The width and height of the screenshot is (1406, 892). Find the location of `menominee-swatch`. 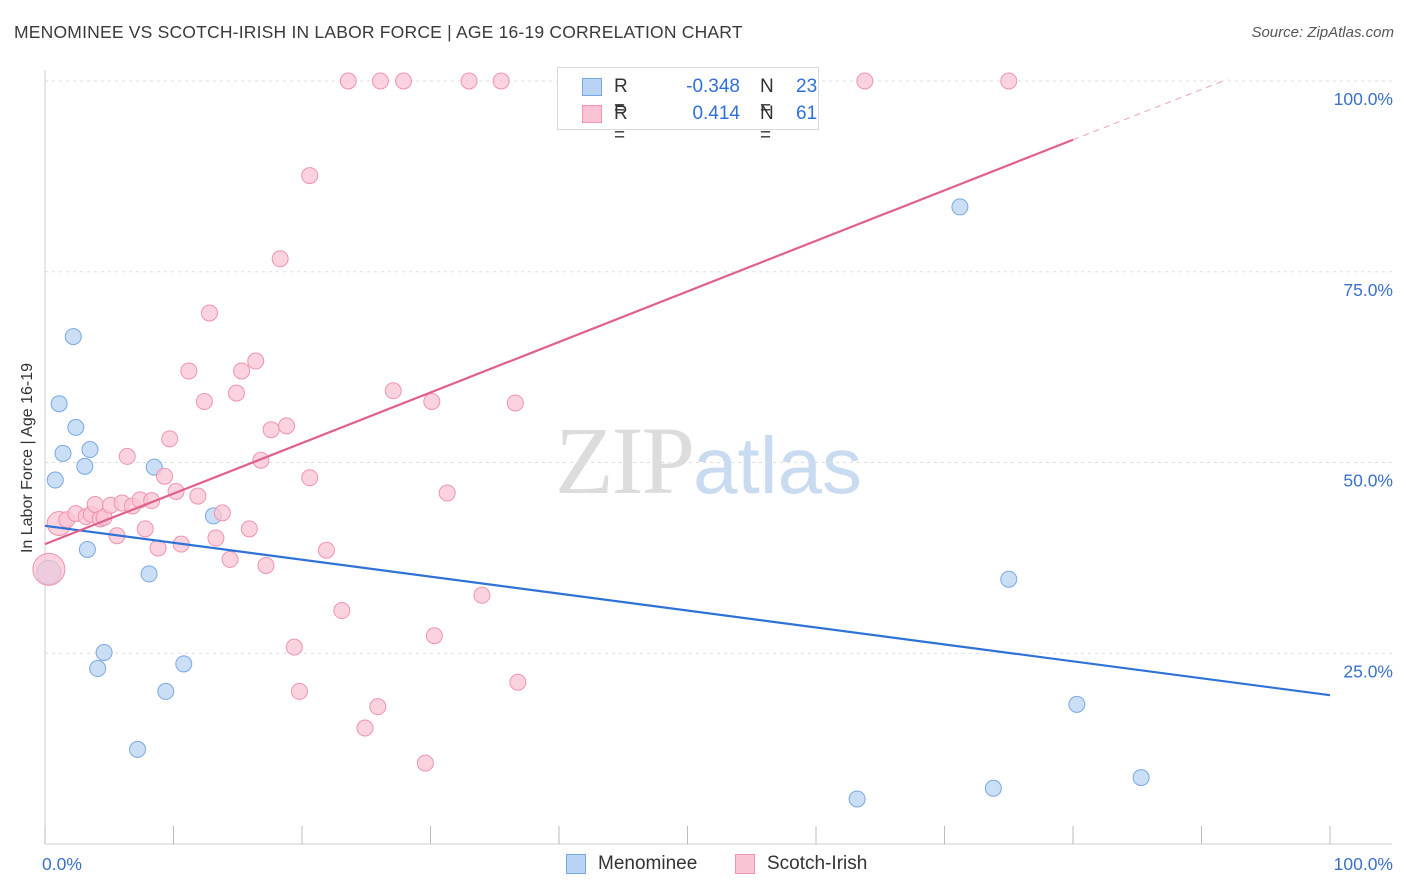

menominee-swatch is located at coordinates (592, 87).